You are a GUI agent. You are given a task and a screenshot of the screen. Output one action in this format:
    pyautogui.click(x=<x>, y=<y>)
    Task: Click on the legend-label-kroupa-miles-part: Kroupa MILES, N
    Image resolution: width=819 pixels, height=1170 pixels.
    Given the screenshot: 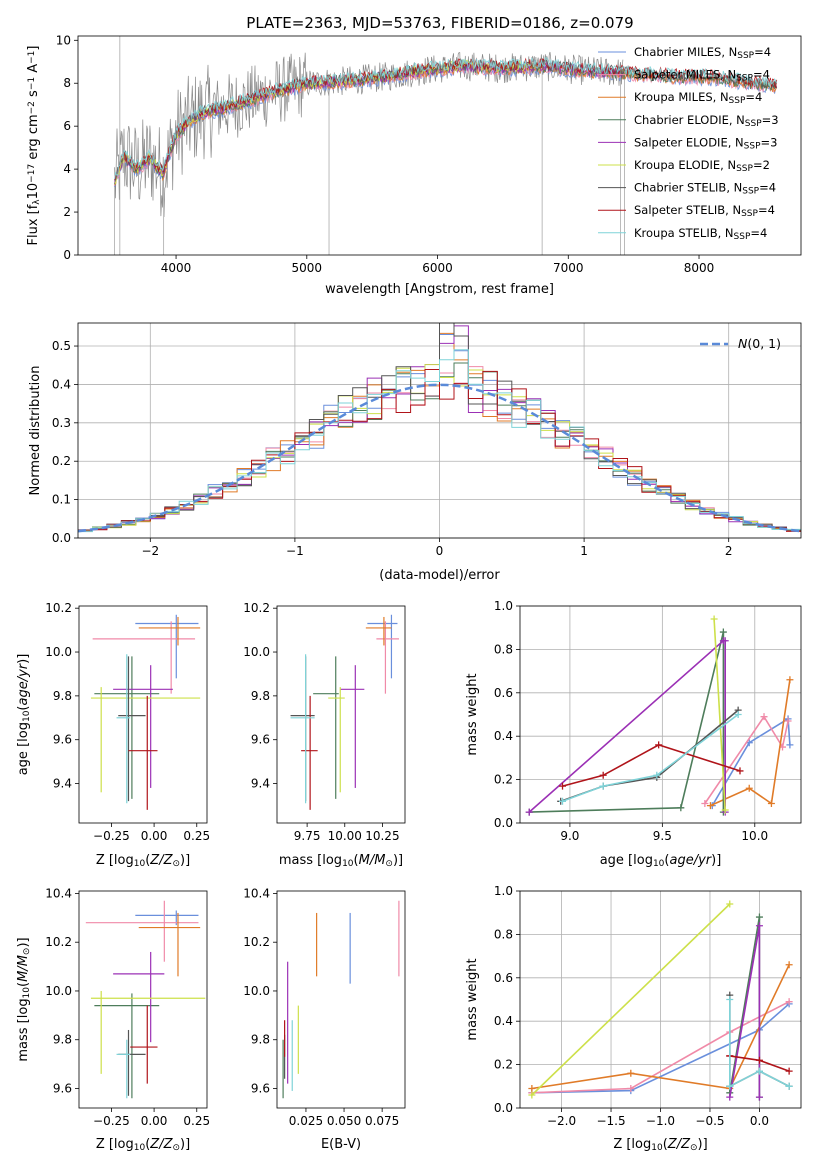 What is the action you would take?
    pyautogui.click(x=681, y=97)
    